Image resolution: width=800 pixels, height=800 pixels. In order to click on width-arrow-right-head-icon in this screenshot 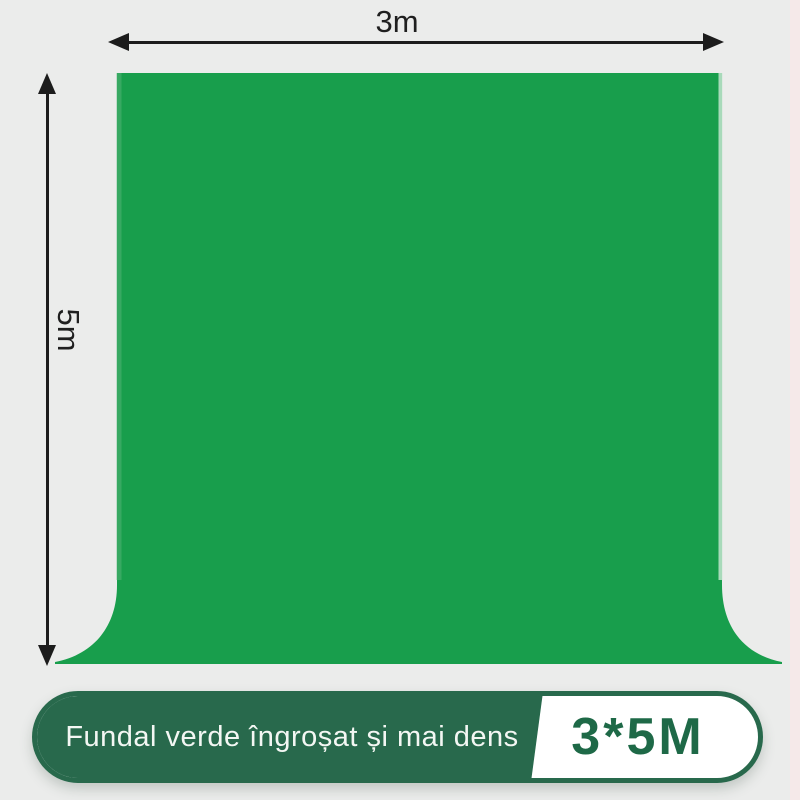, I will do `click(713, 42)`.